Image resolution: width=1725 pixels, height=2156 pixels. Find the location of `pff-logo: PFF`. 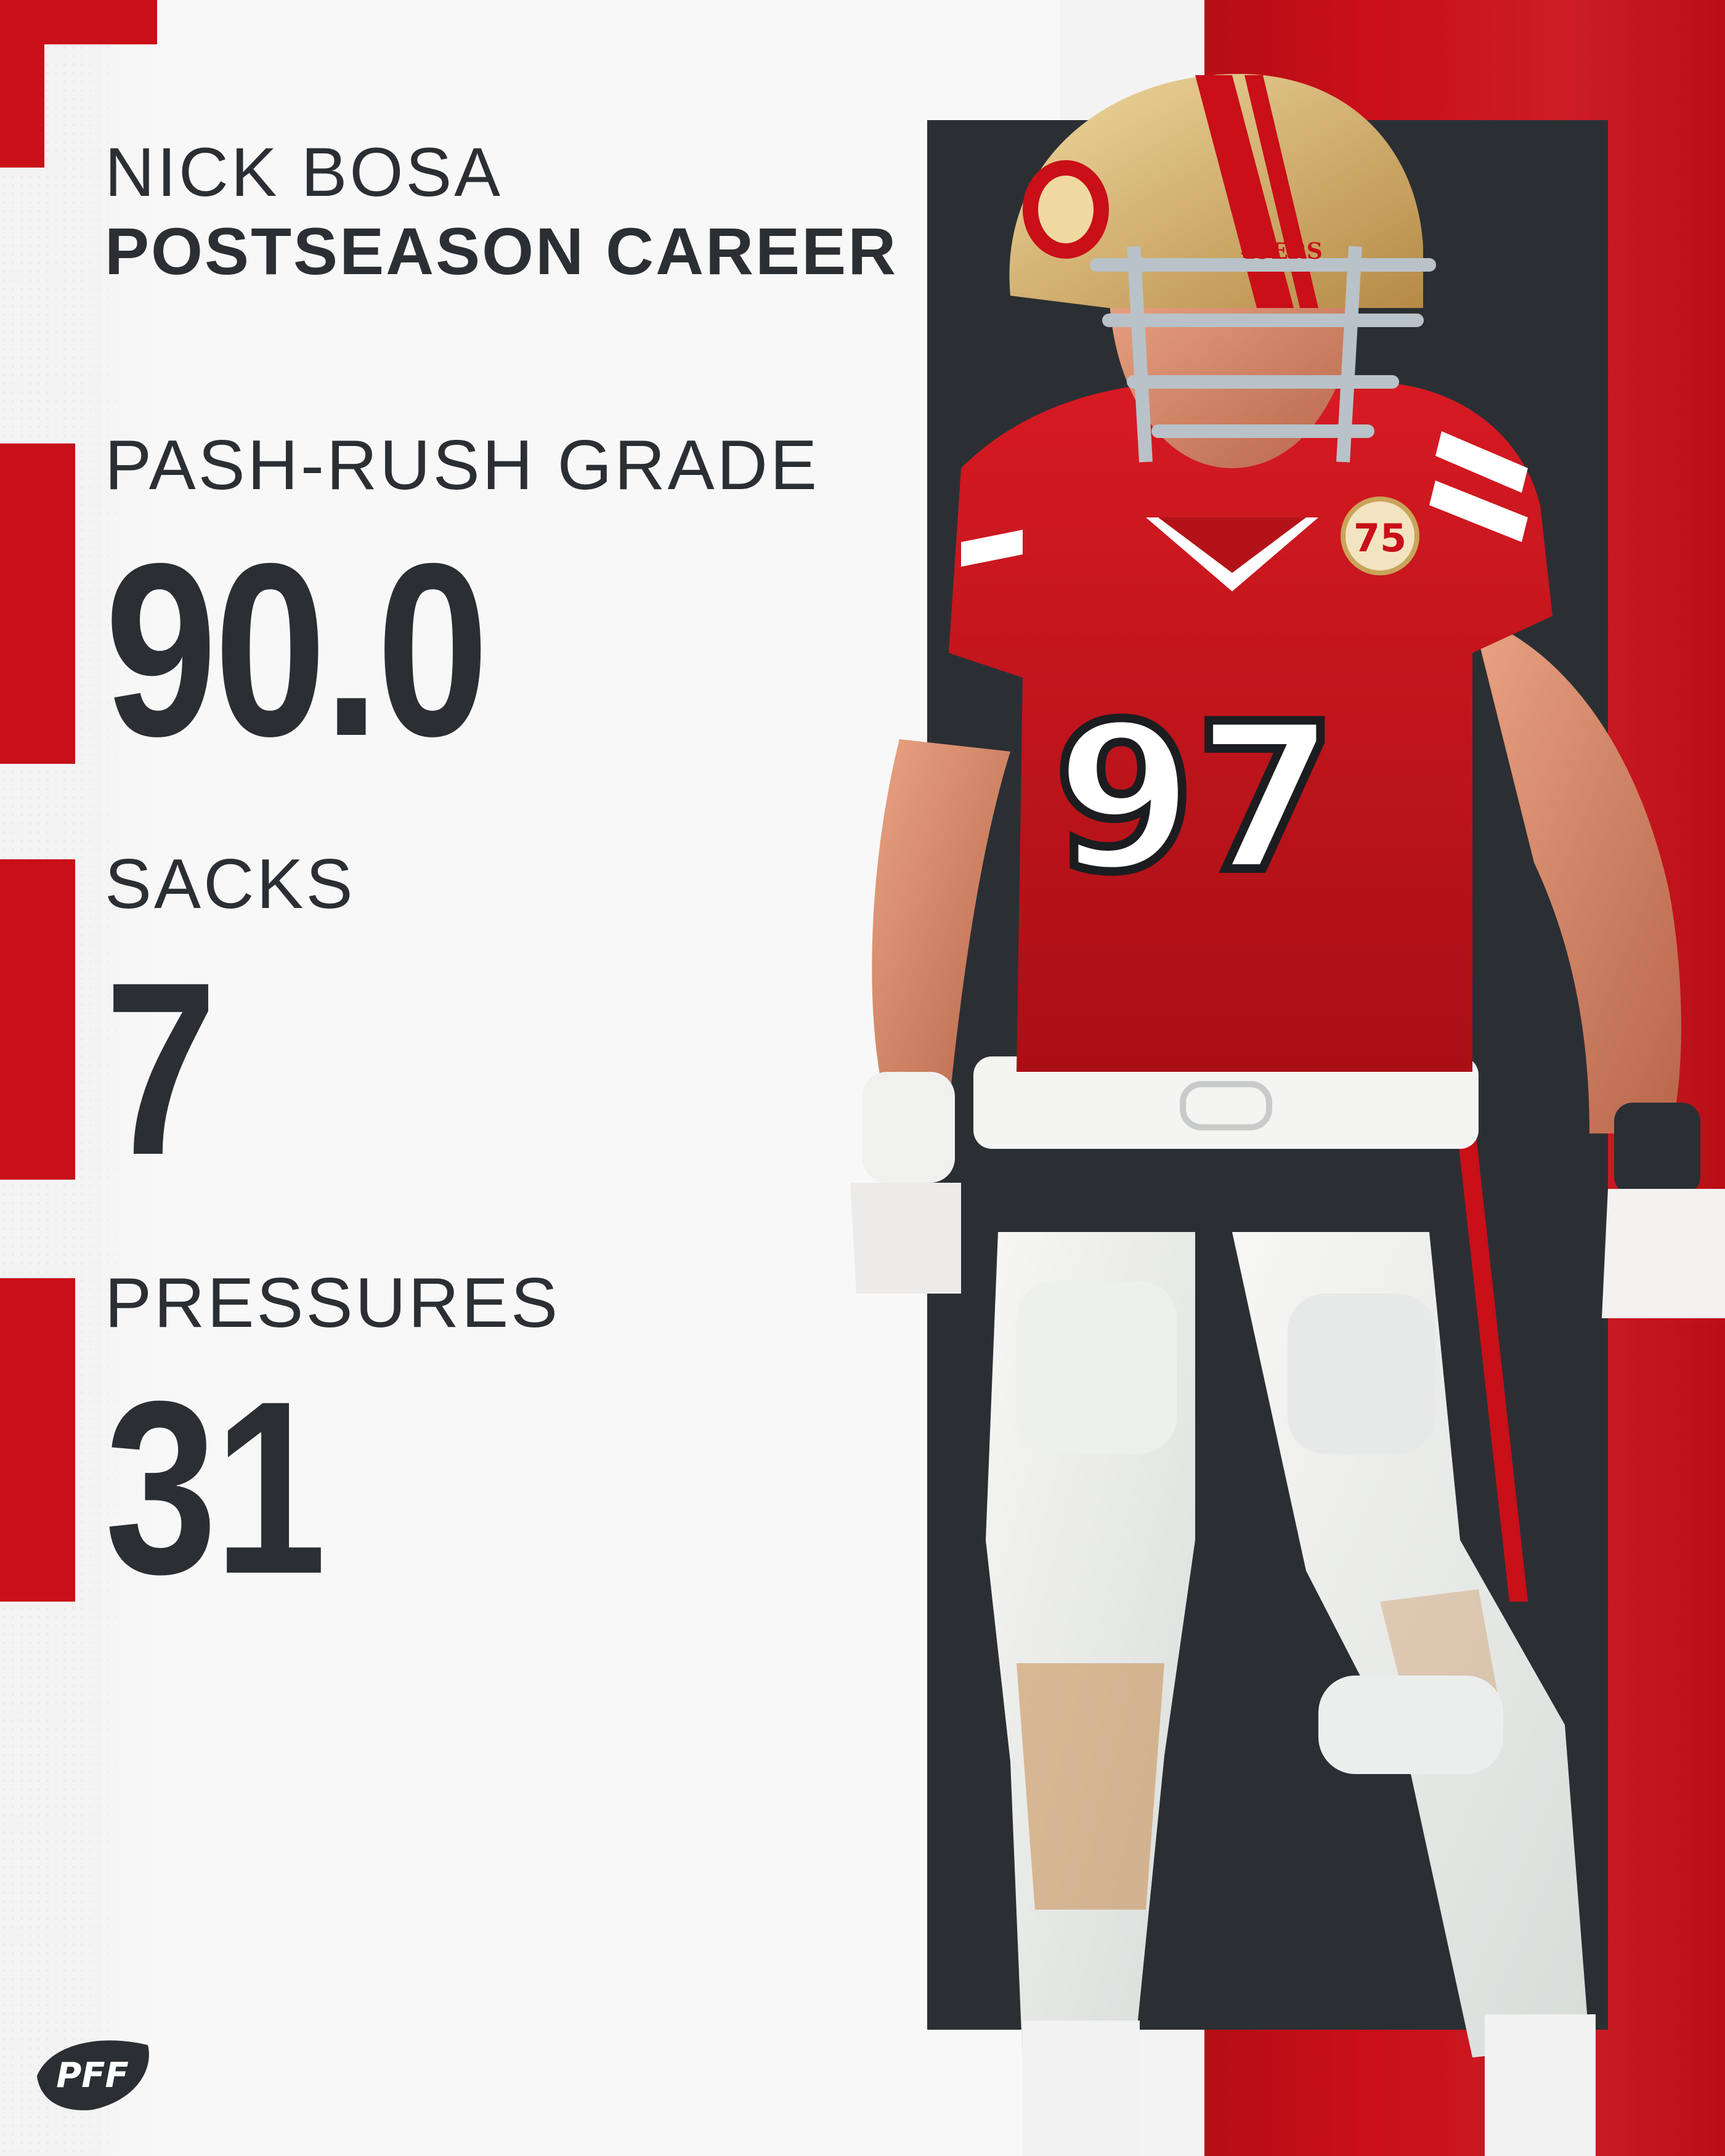

pff-logo: PFF is located at coordinates (93, 2075).